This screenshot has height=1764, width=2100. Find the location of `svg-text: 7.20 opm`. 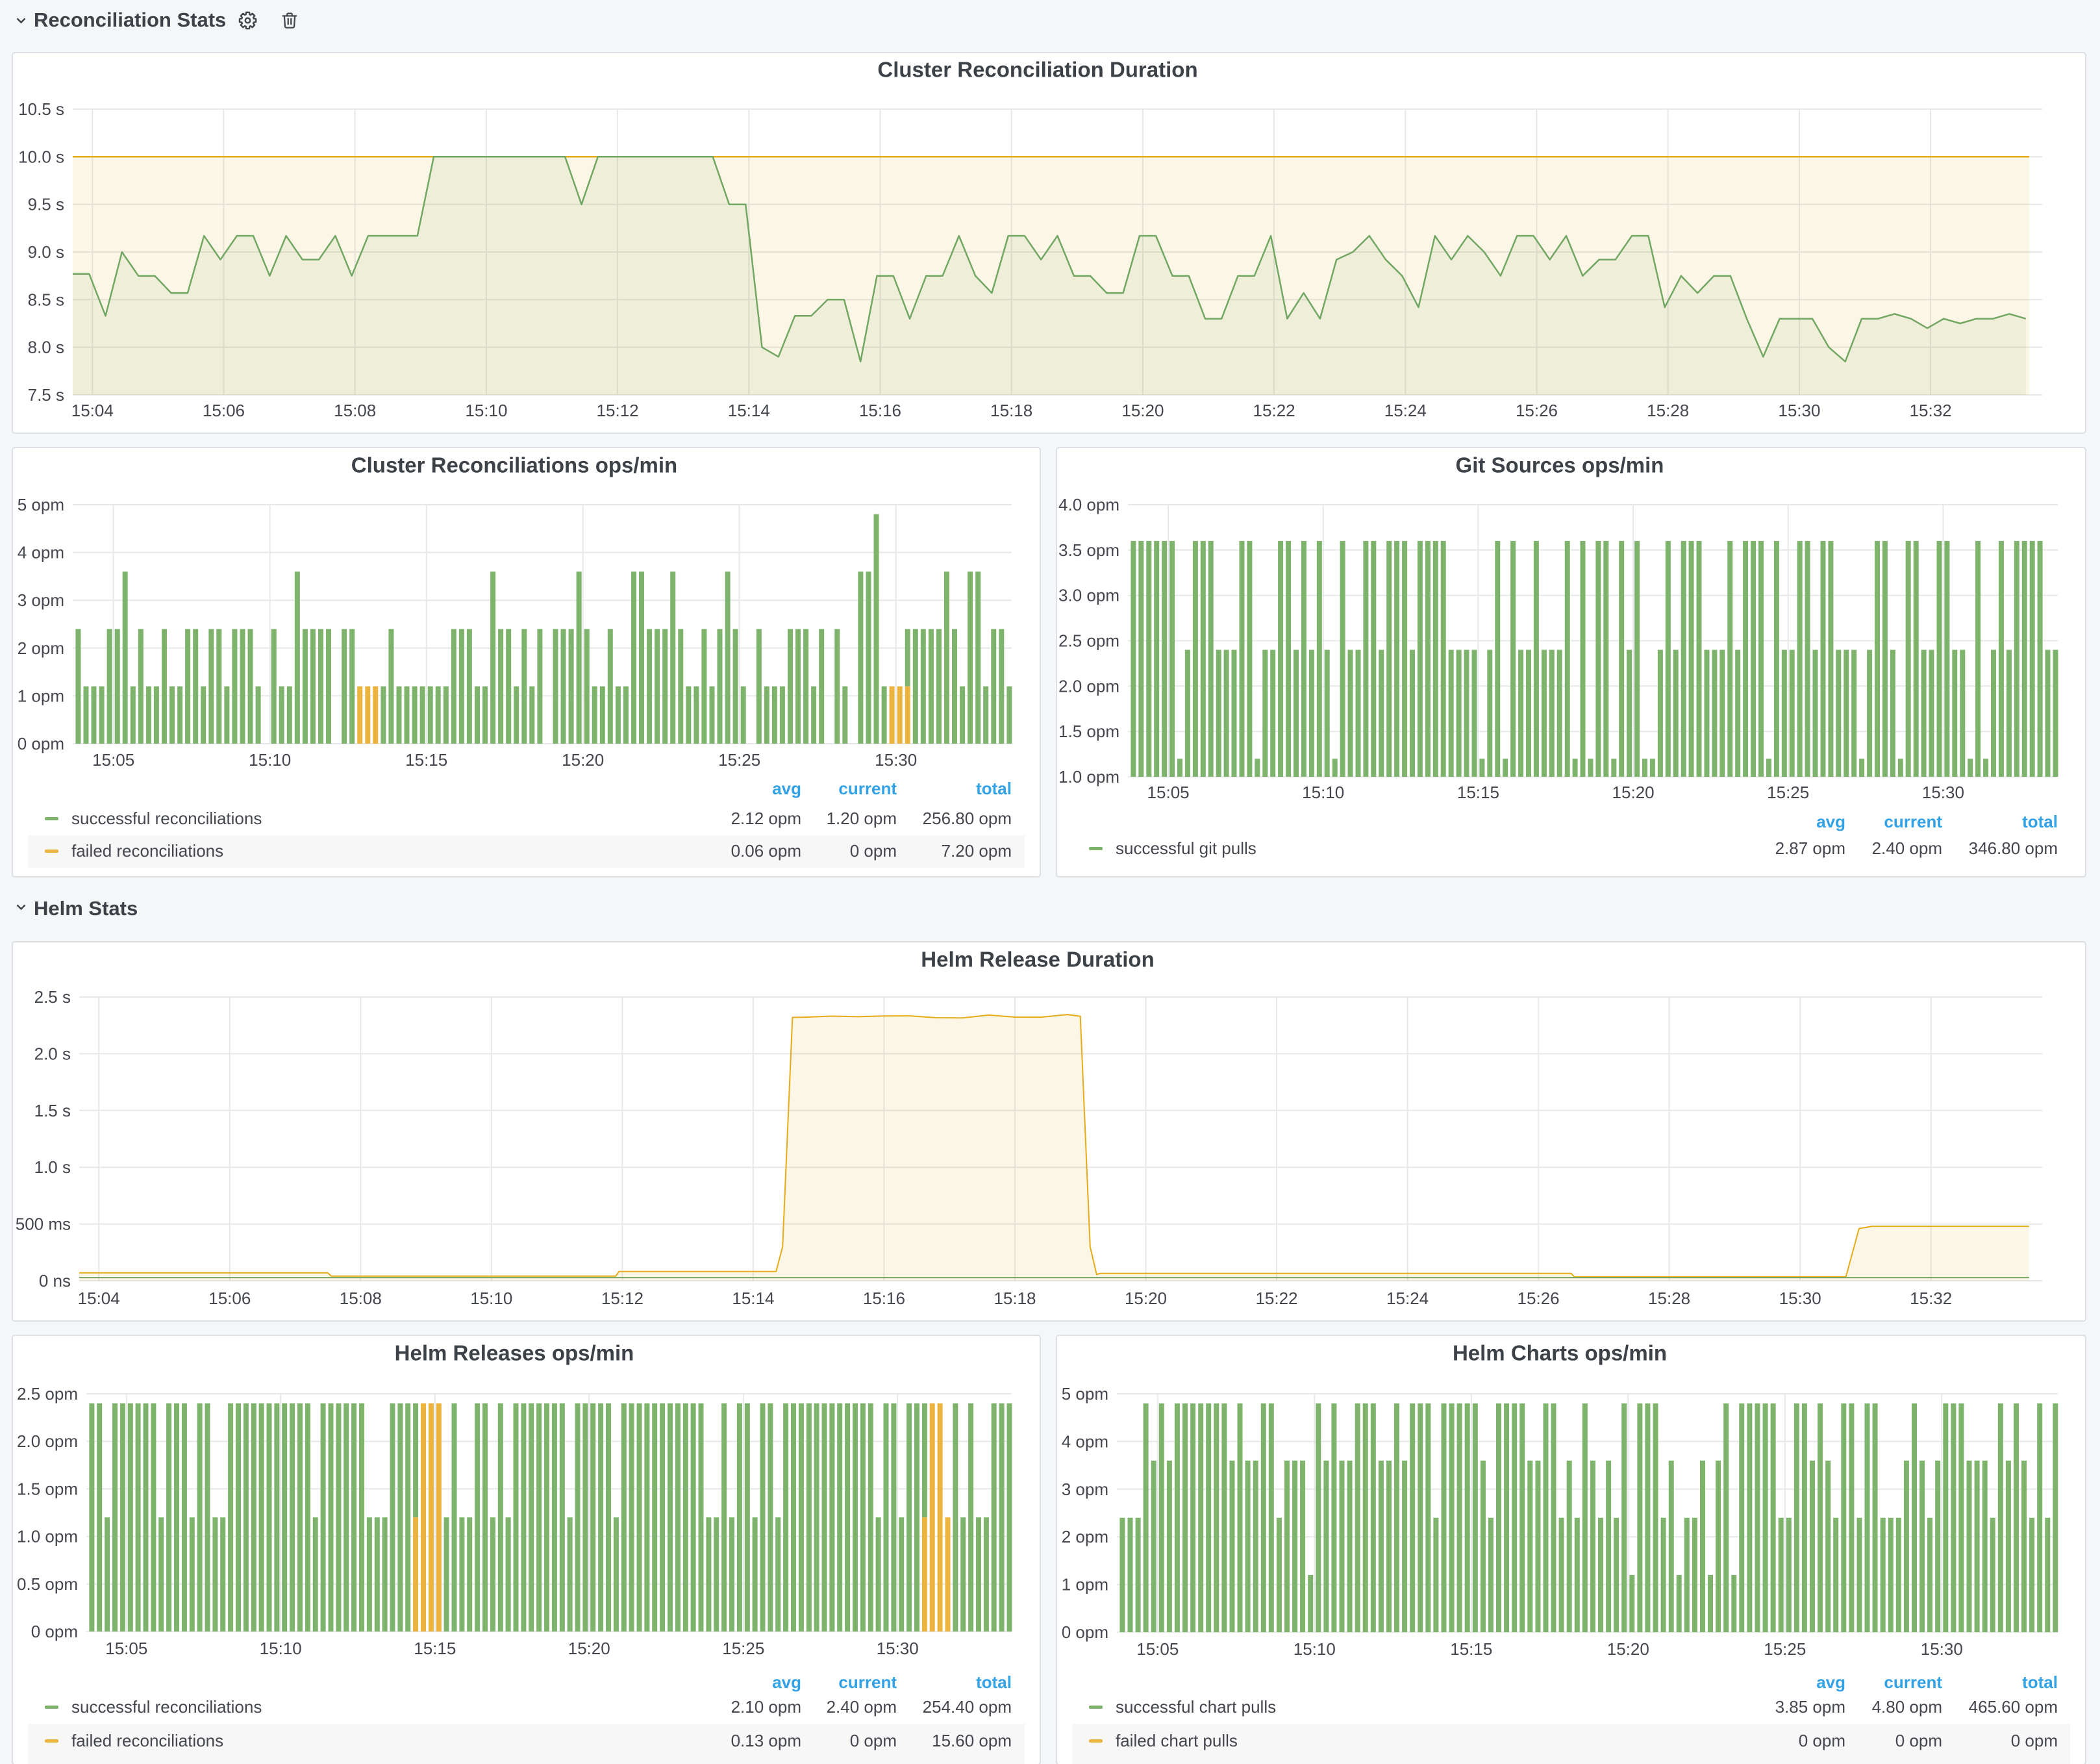

svg-text: 7.20 opm is located at coordinates (977, 851).